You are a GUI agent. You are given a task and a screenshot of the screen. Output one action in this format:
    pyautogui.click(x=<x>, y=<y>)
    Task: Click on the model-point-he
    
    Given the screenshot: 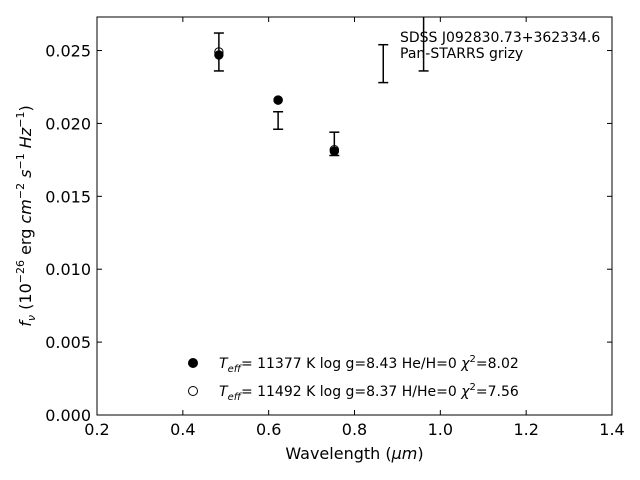 What is the action you would take?
    pyautogui.click(x=219, y=55)
    